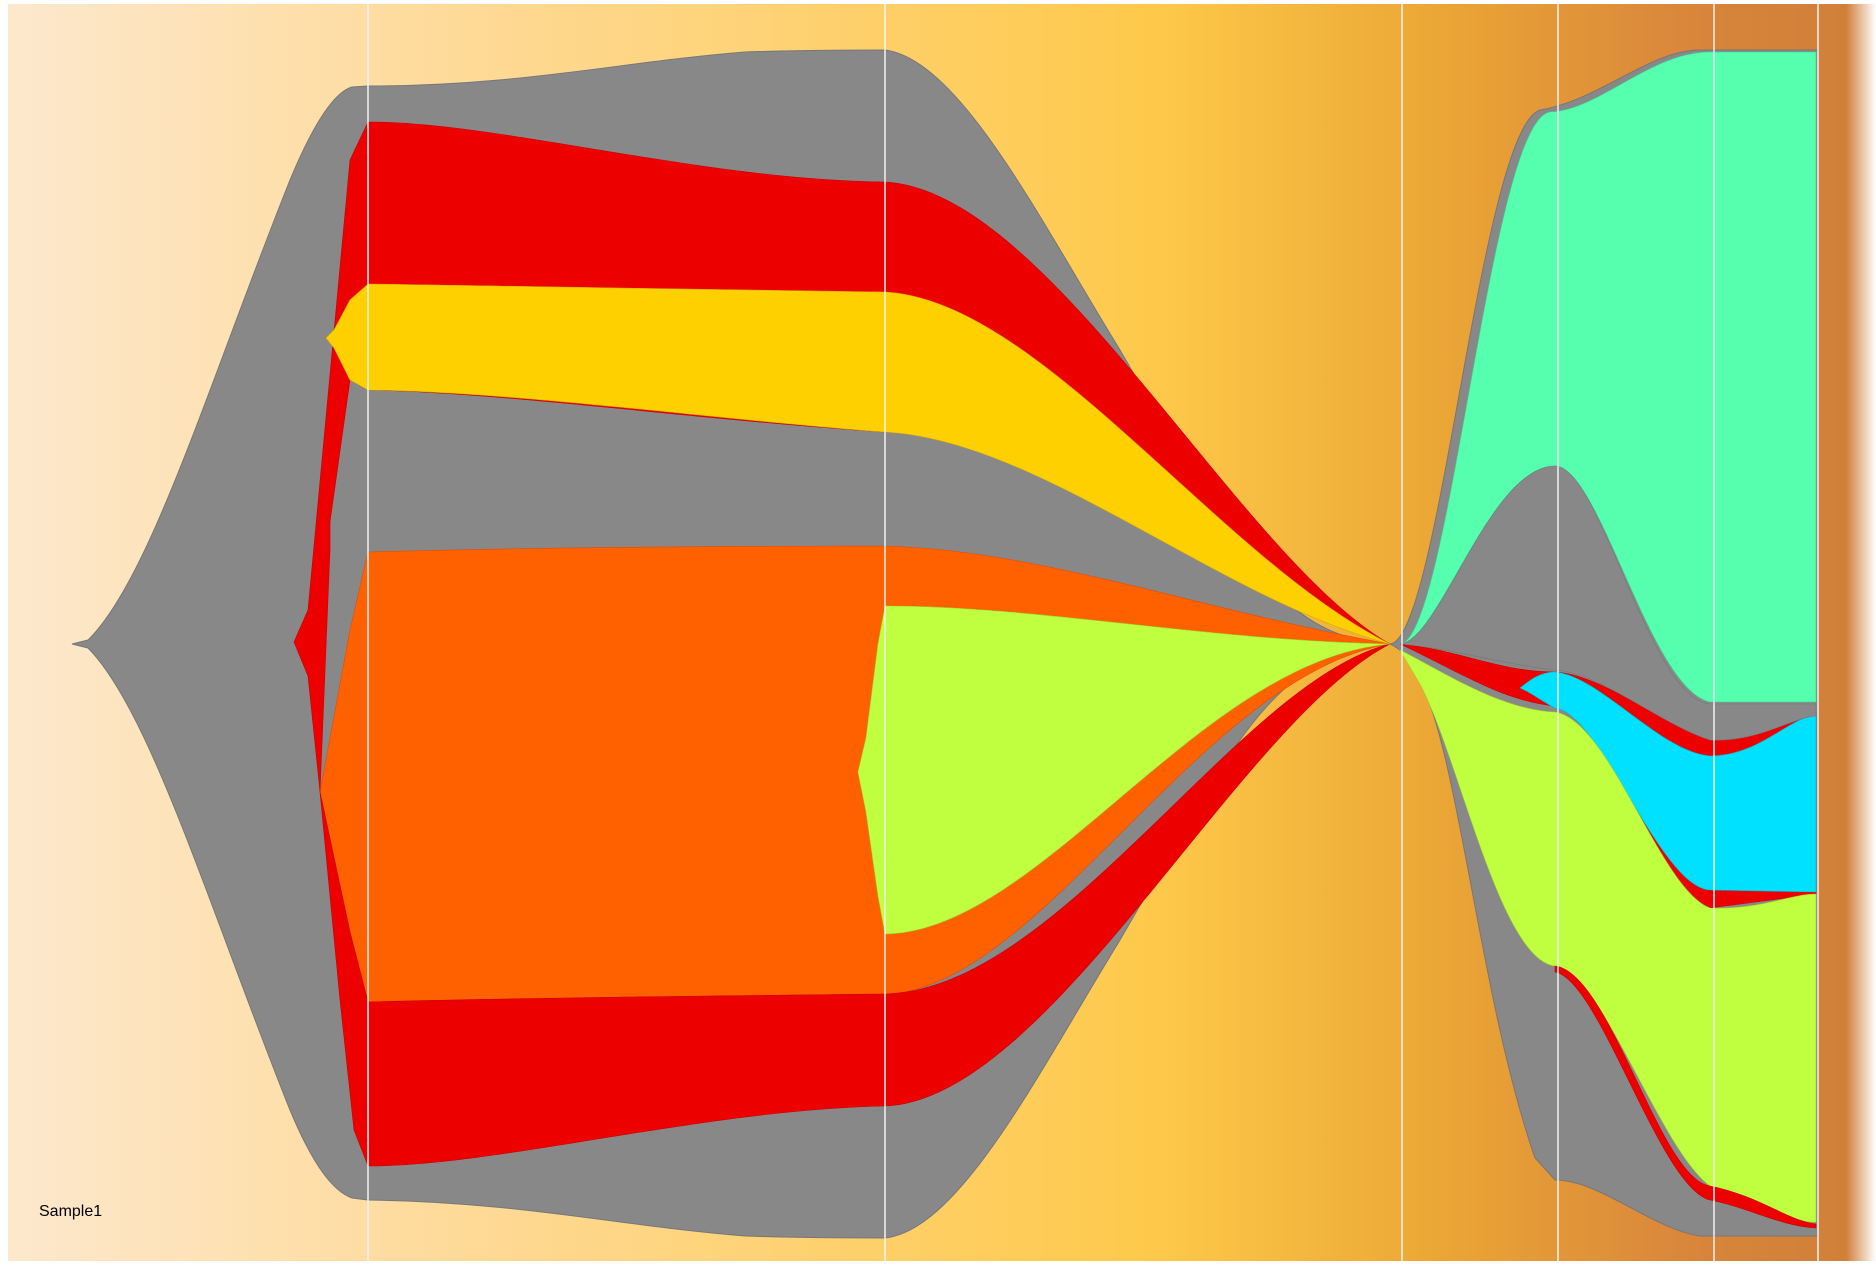 This screenshot has width=1876, height=1269. I want to click on clone-red-right-lower, so click(1685, 1097).